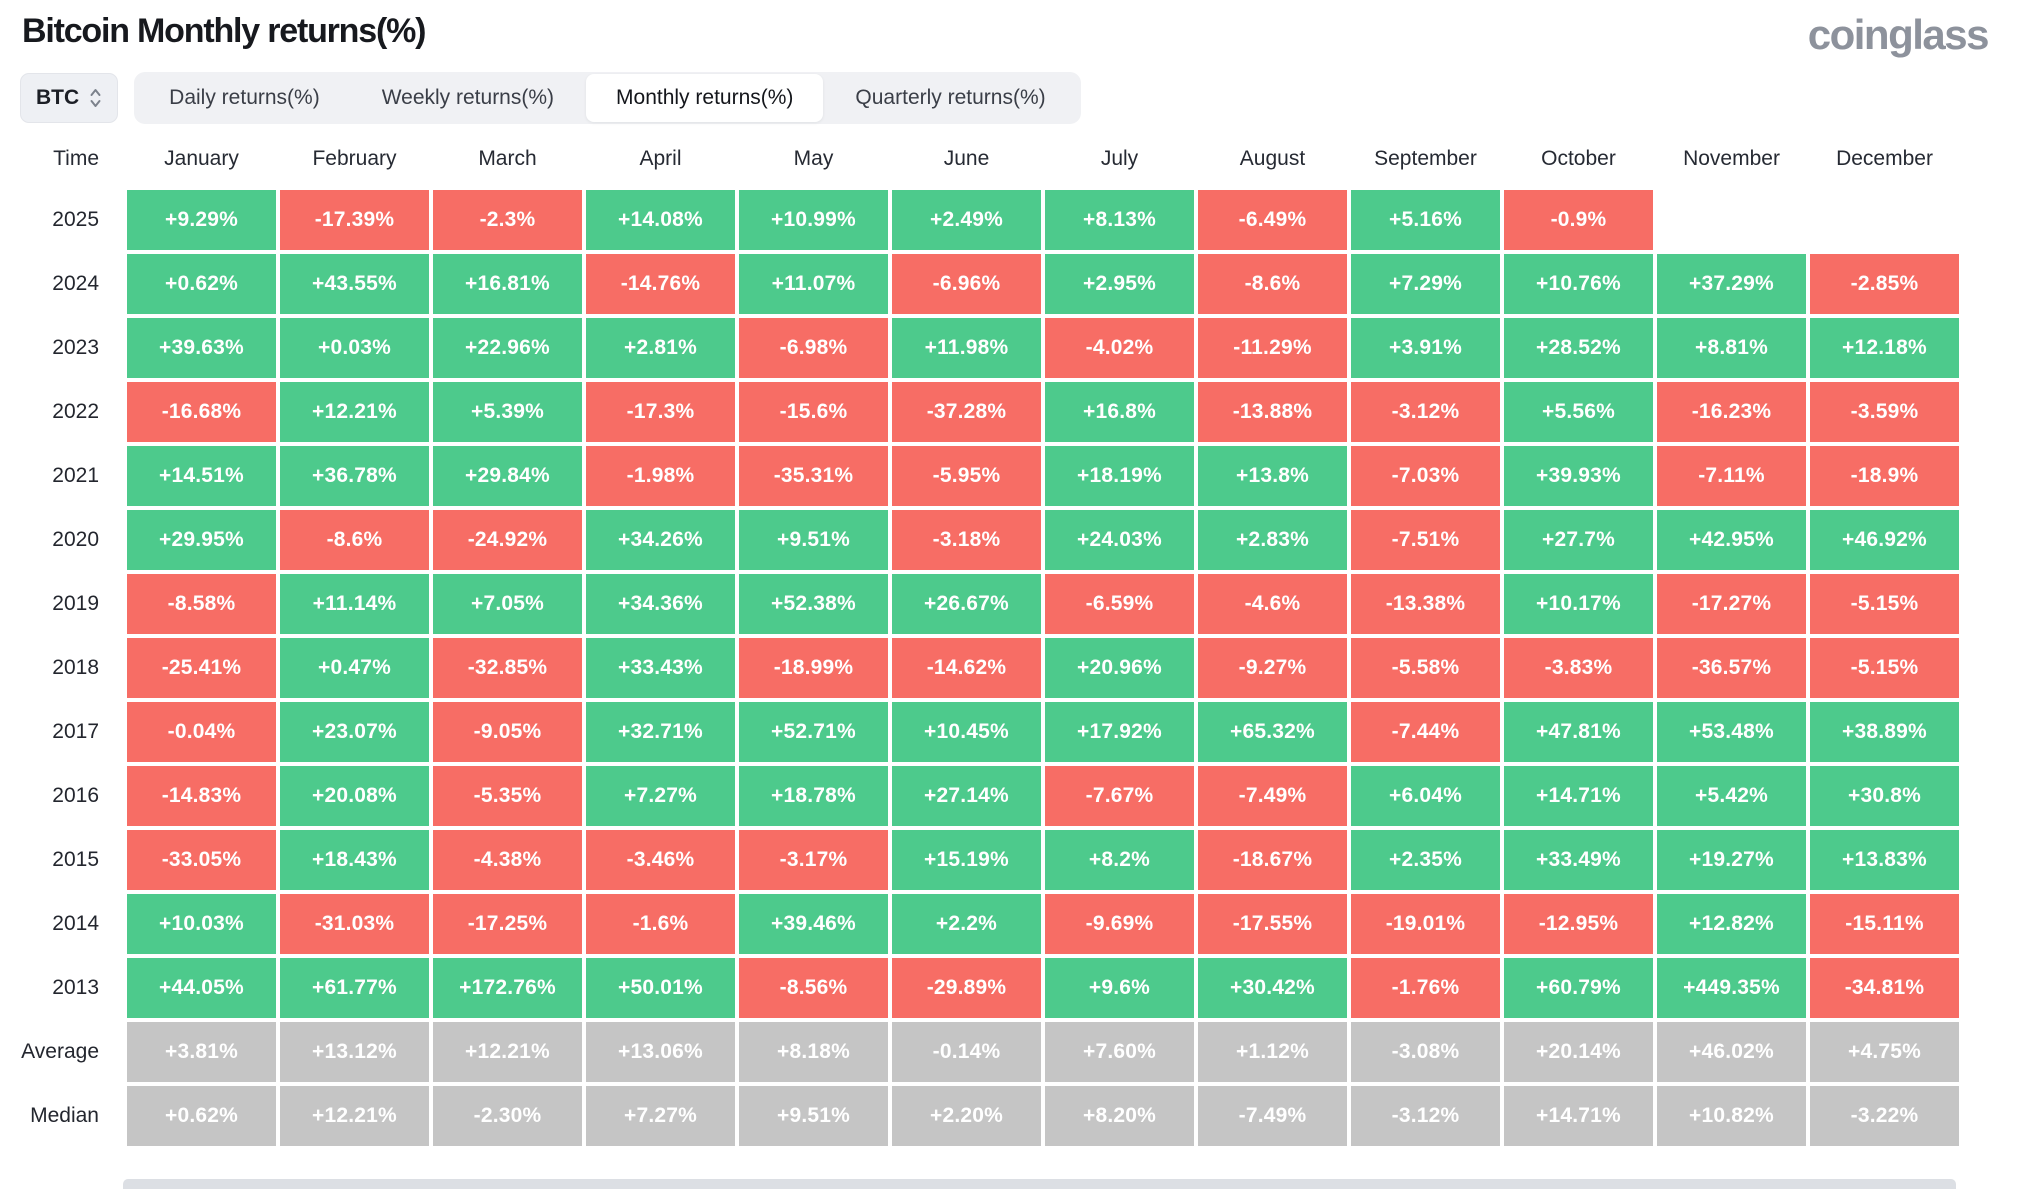 Image resolution: width=2026 pixels, height=1189 pixels. I want to click on return-cell: -17.39%, so click(354, 220).